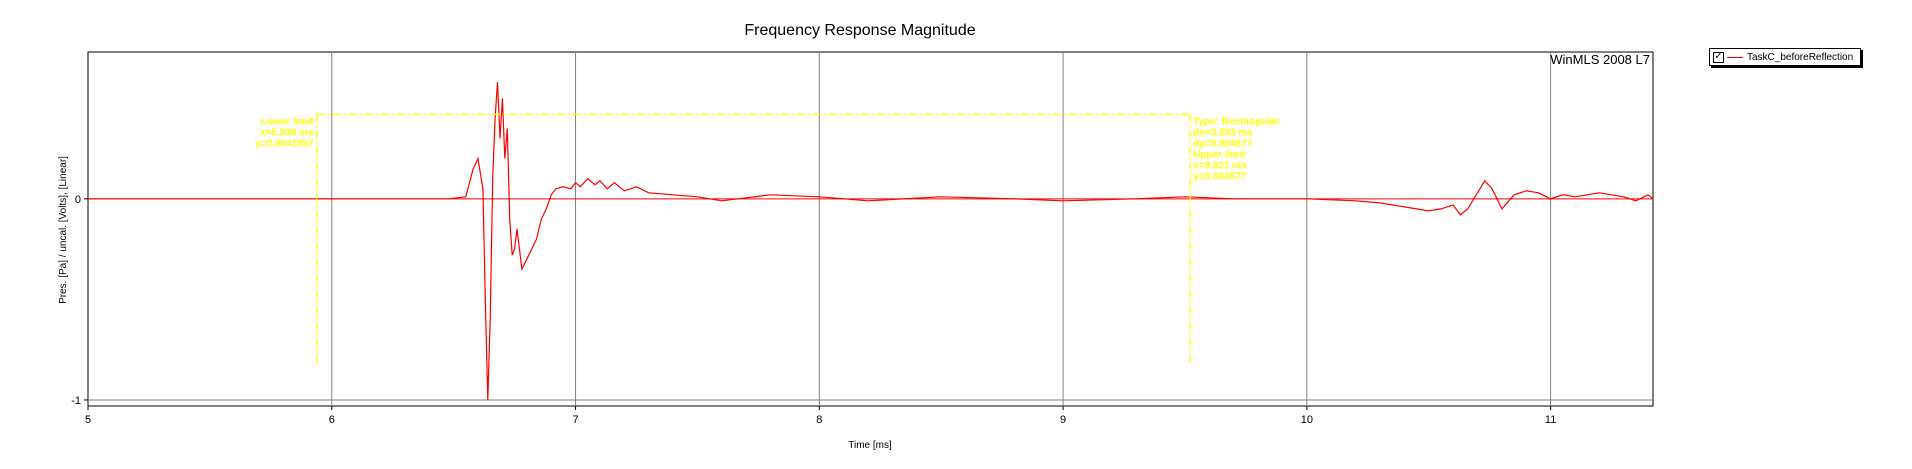 Image resolution: width=1912 pixels, height=469 pixels. What do you see at coordinates (76, 300) in the screenshot?
I see `y-tick-labels: 0 -1` at bounding box center [76, 300].